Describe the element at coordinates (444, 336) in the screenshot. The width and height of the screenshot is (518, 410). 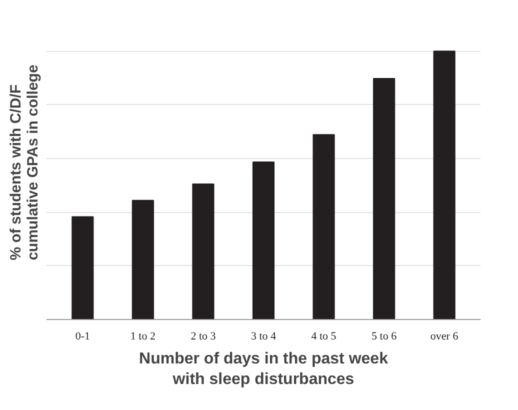
I see `x-tick-label: over 6` at that location.